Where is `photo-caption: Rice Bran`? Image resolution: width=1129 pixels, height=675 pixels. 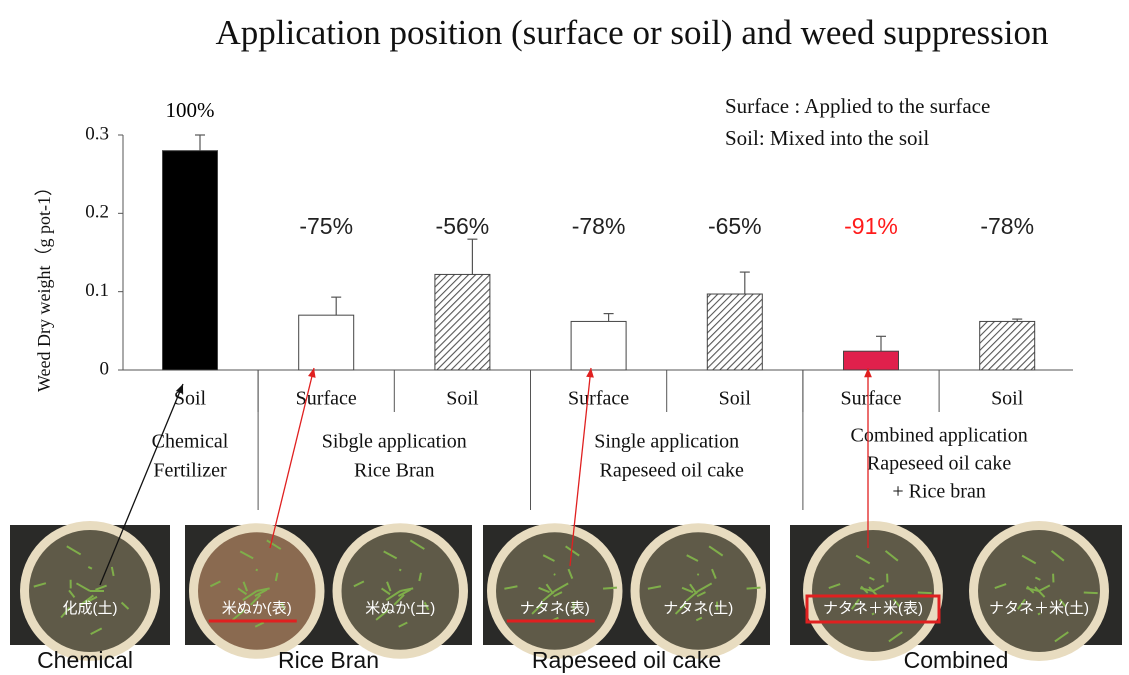 photo-caption: Rice Bran is located at coordinates (328, 660).